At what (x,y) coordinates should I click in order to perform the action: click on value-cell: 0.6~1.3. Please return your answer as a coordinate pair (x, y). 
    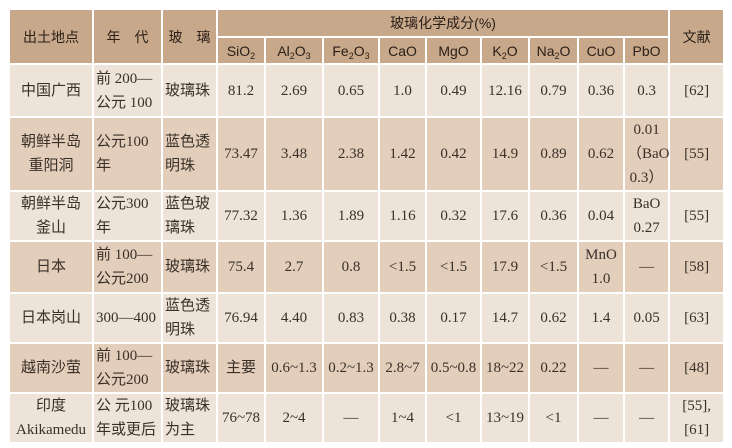
    Looking at the image, I should click on (294, 368).